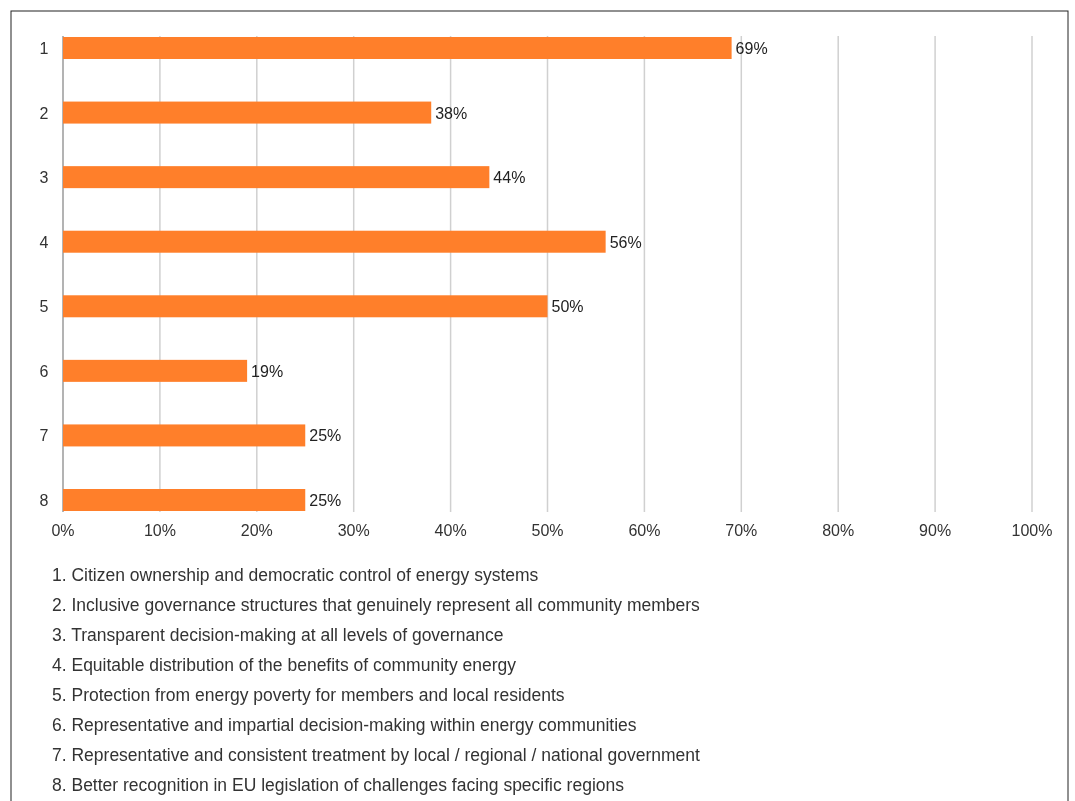  Describe the element at coordinates (44, 113) in the screenshot. I see `y-tick-label: 2` at that location.